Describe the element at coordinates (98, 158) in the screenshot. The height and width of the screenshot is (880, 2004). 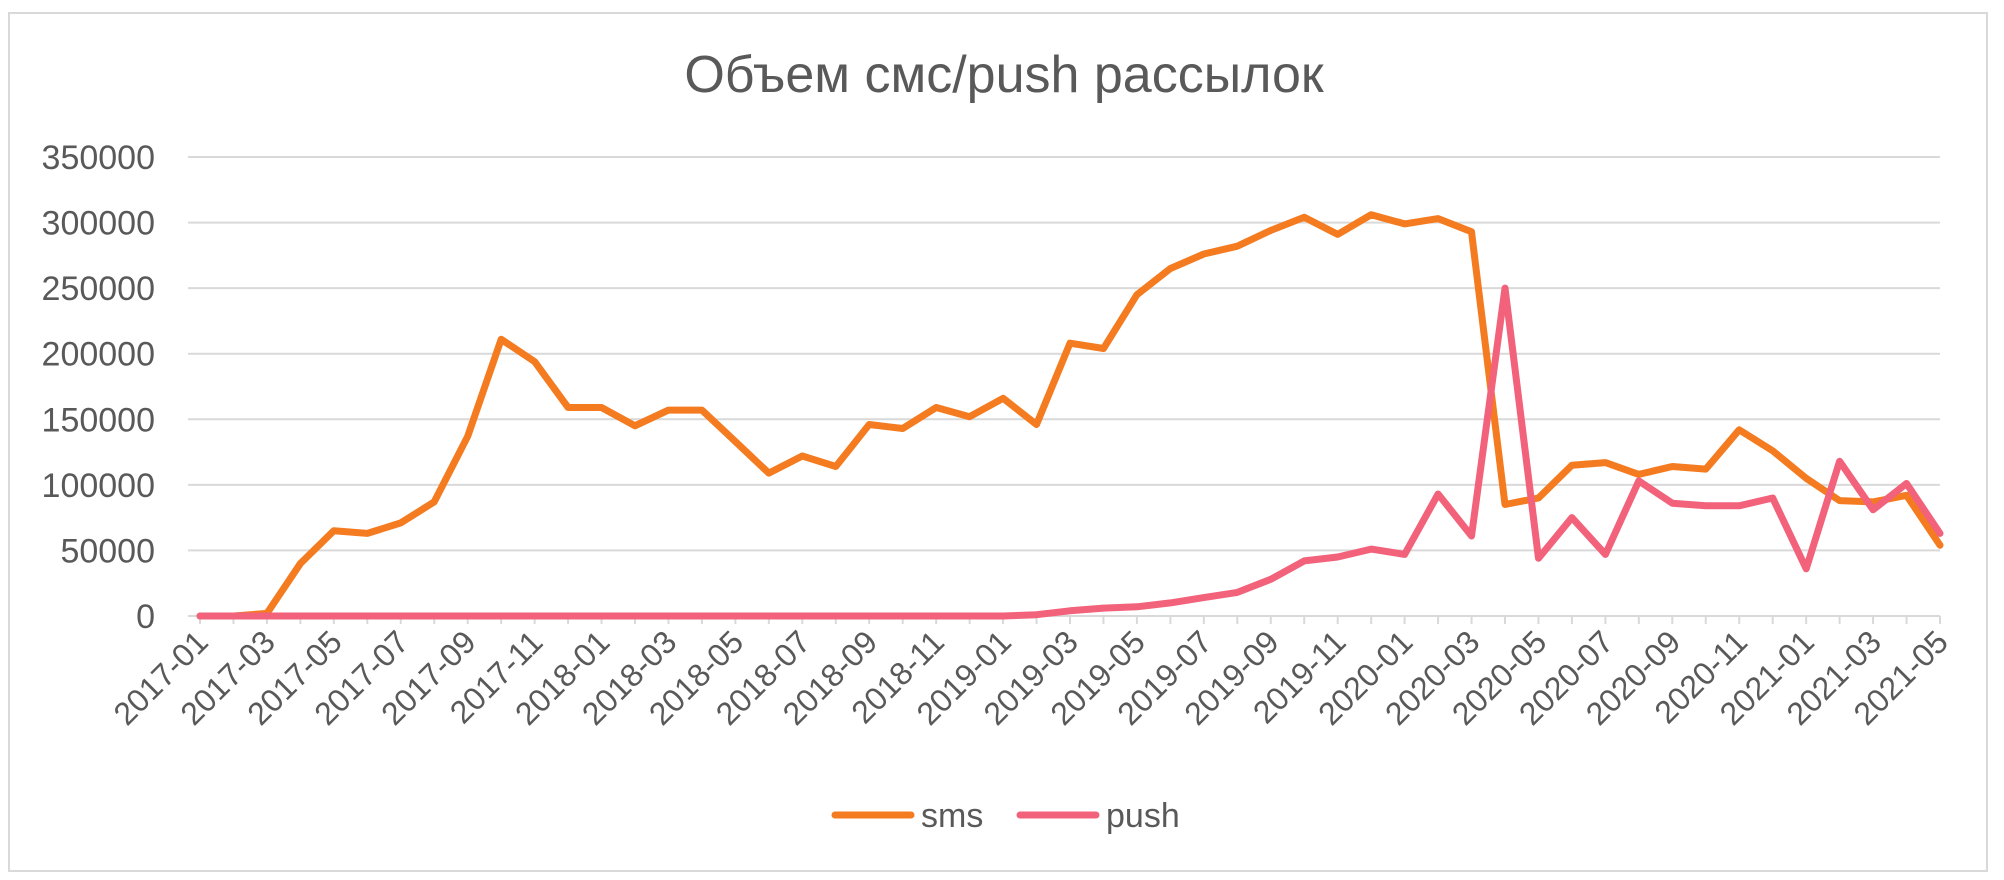
I see `y-tick-label: 350000` at that location.